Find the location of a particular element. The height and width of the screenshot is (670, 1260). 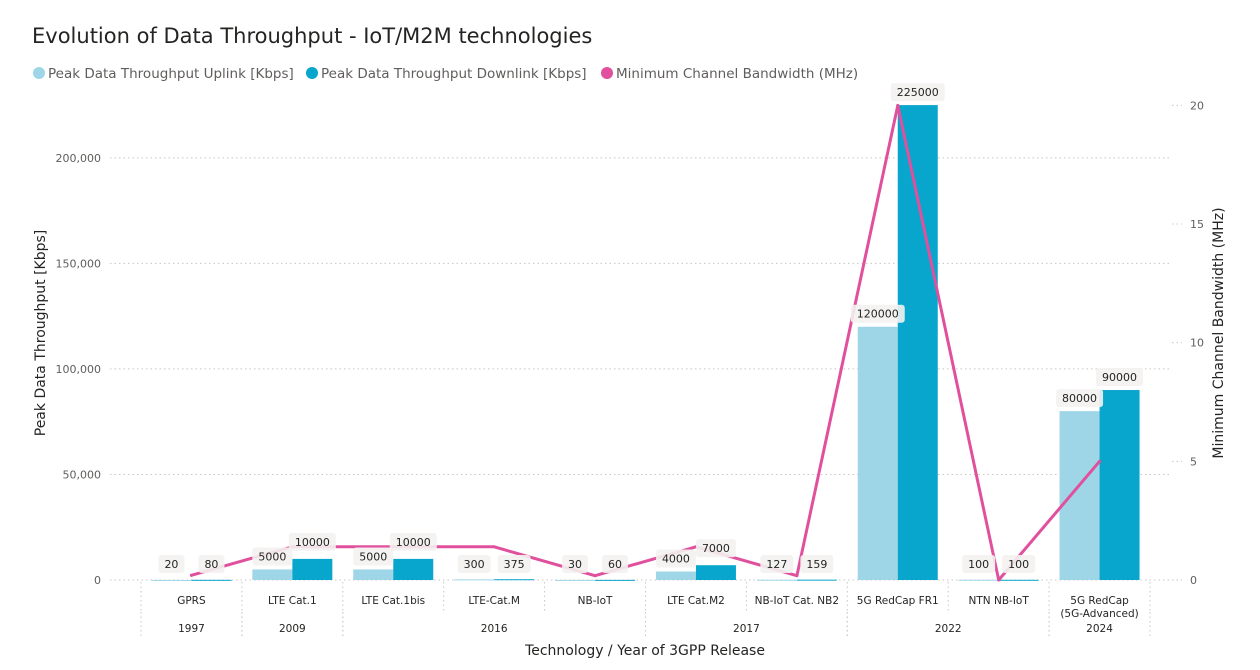

x-category-label: NB-IoT Cat. NB2 is located at coordinates (797, 601).